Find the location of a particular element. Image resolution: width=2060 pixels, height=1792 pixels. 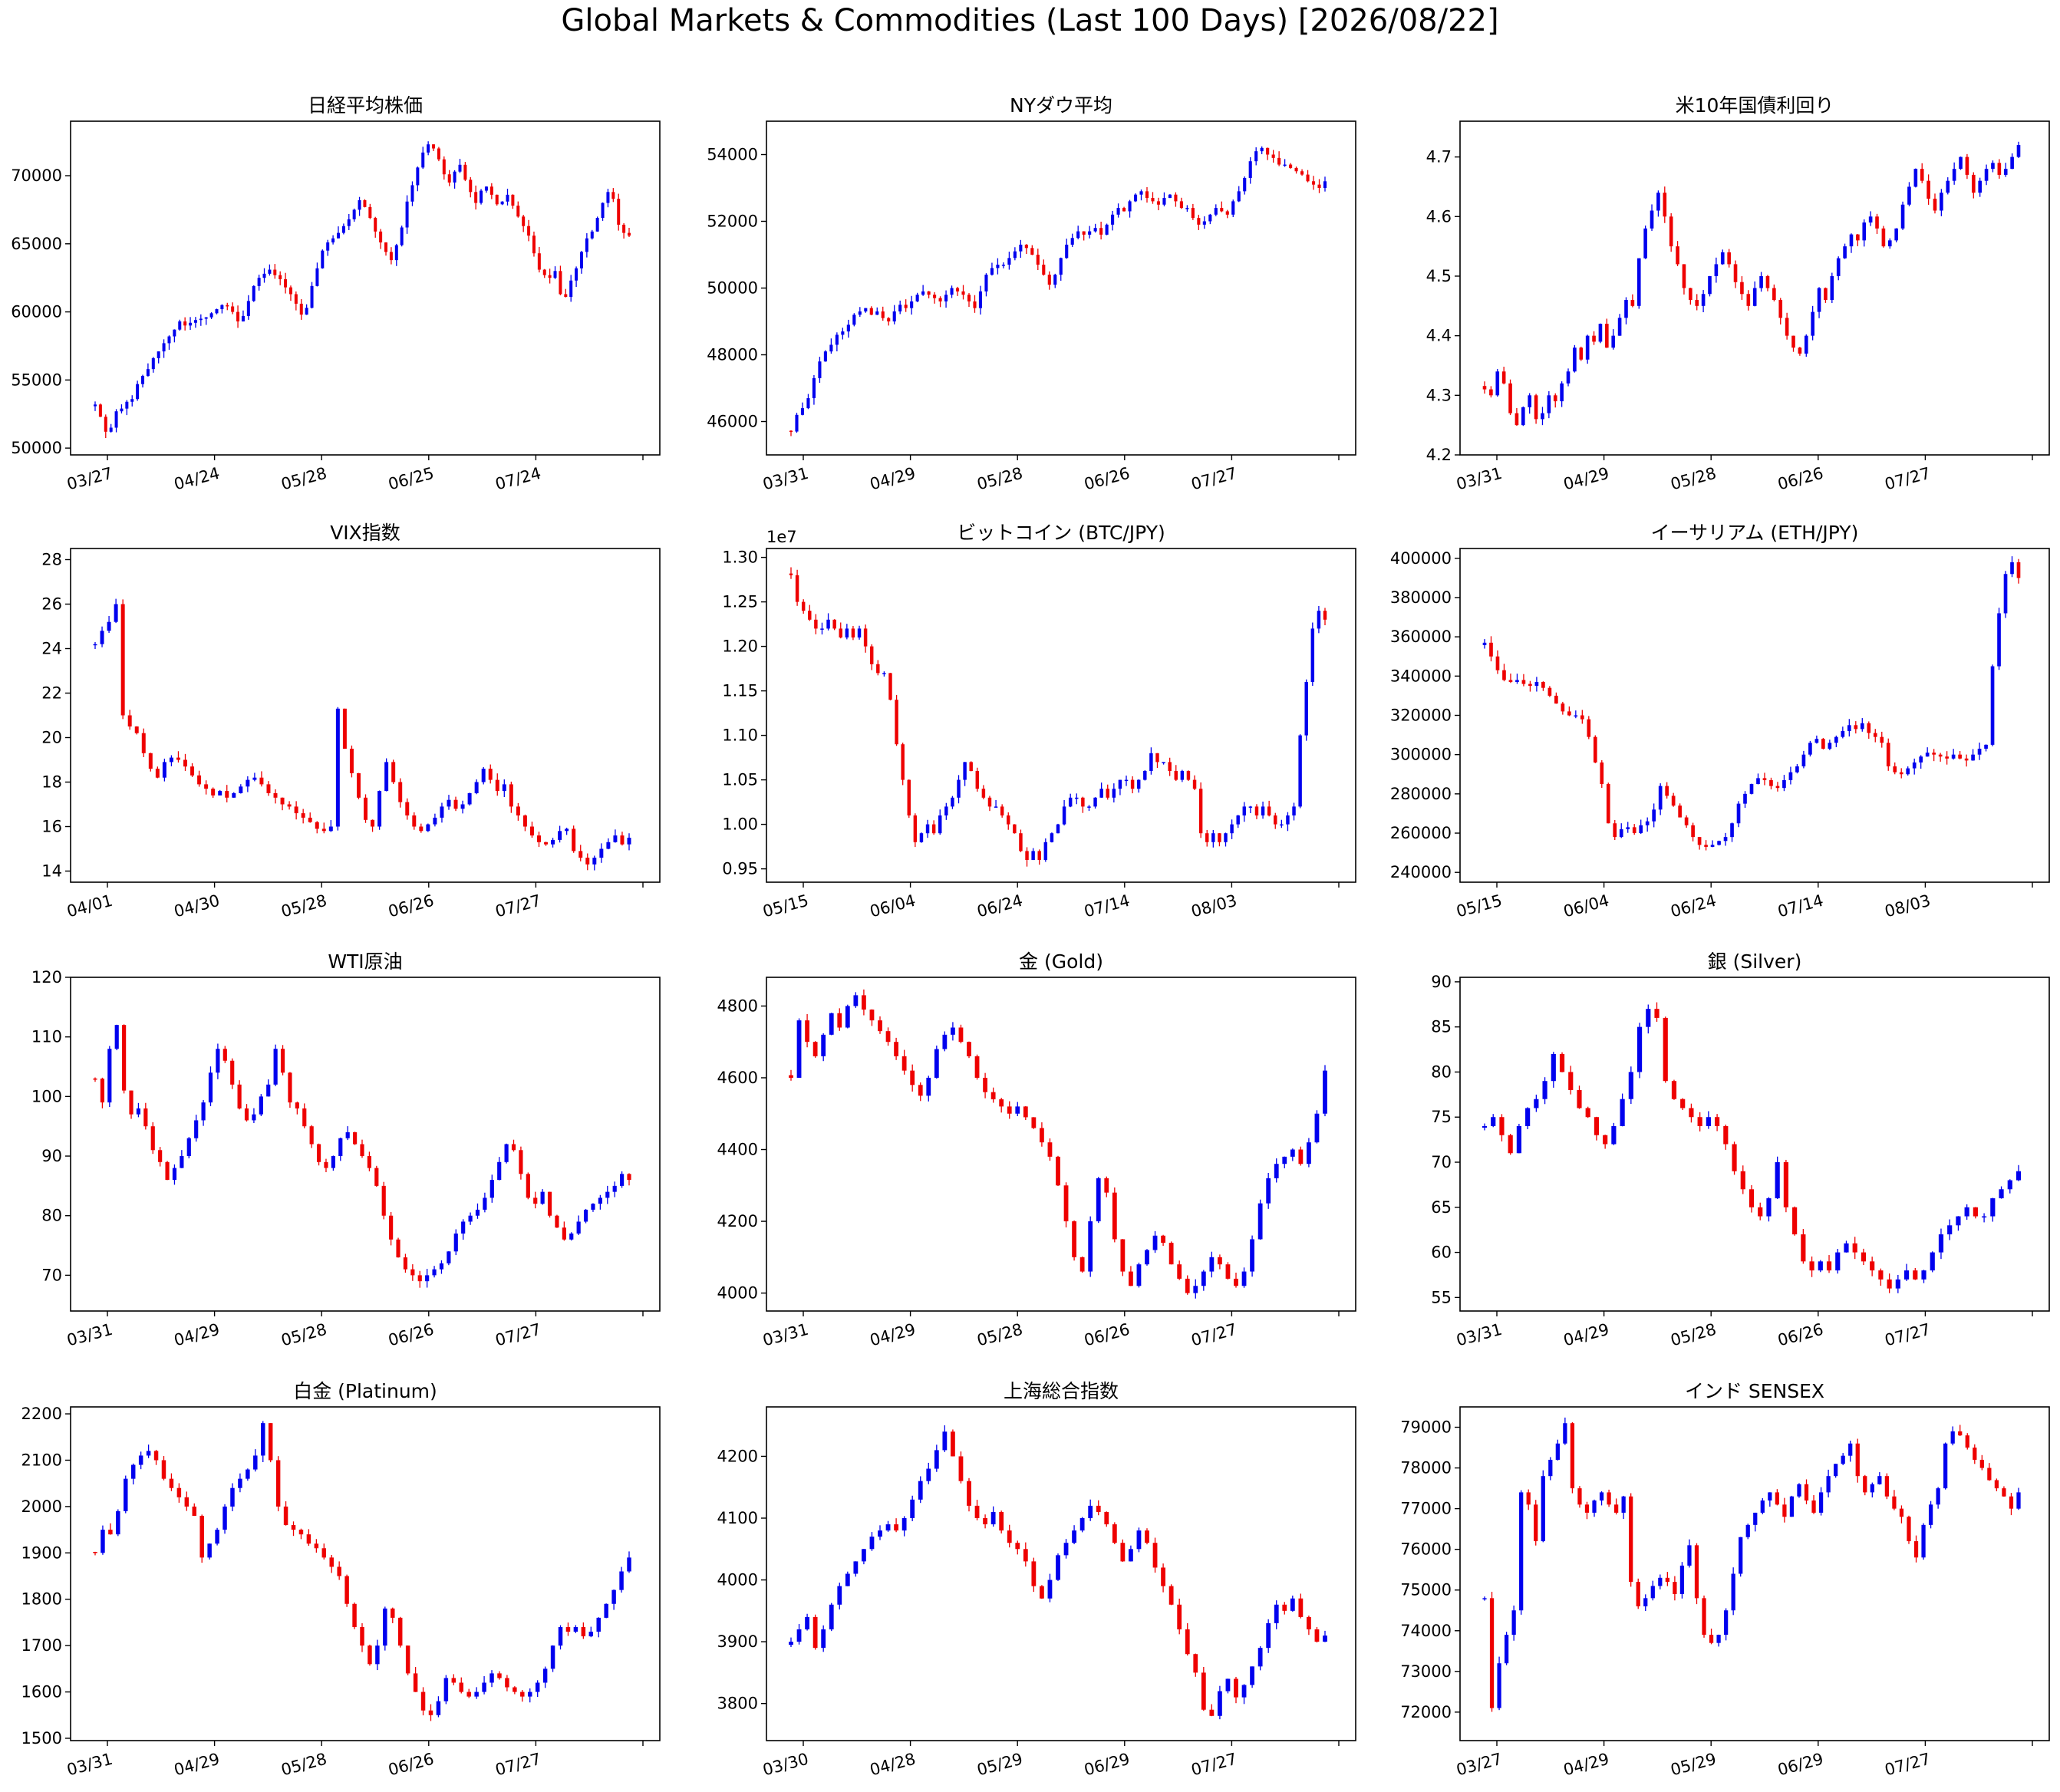

y-tick-label: 1.10 is located at coordinates (740, 735).